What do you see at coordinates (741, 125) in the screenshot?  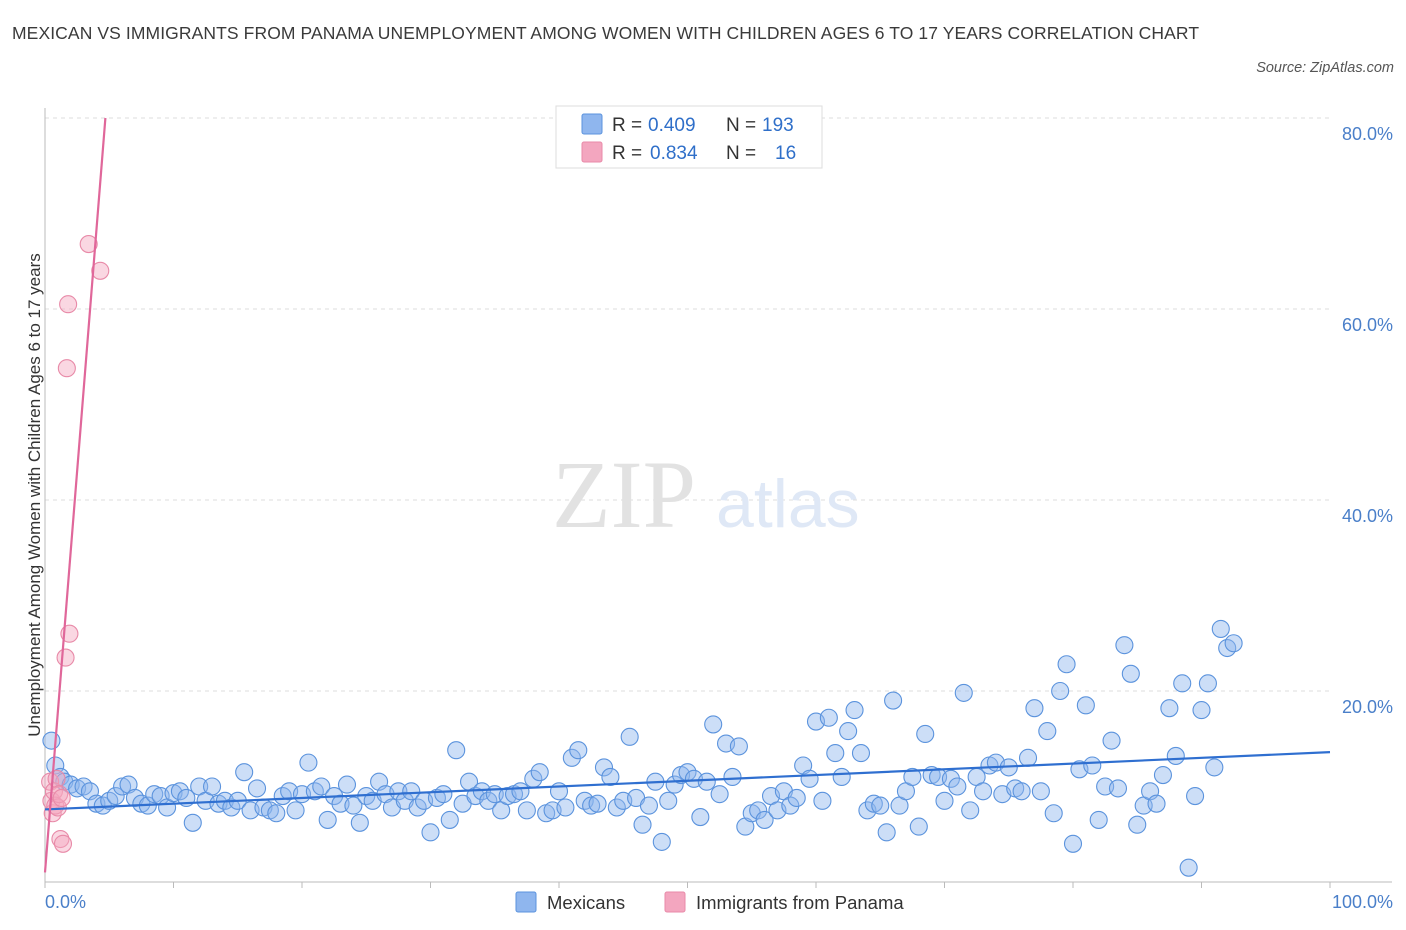 I see `legend-n-label-mexicans: N =` at bounding box center [741, 125].